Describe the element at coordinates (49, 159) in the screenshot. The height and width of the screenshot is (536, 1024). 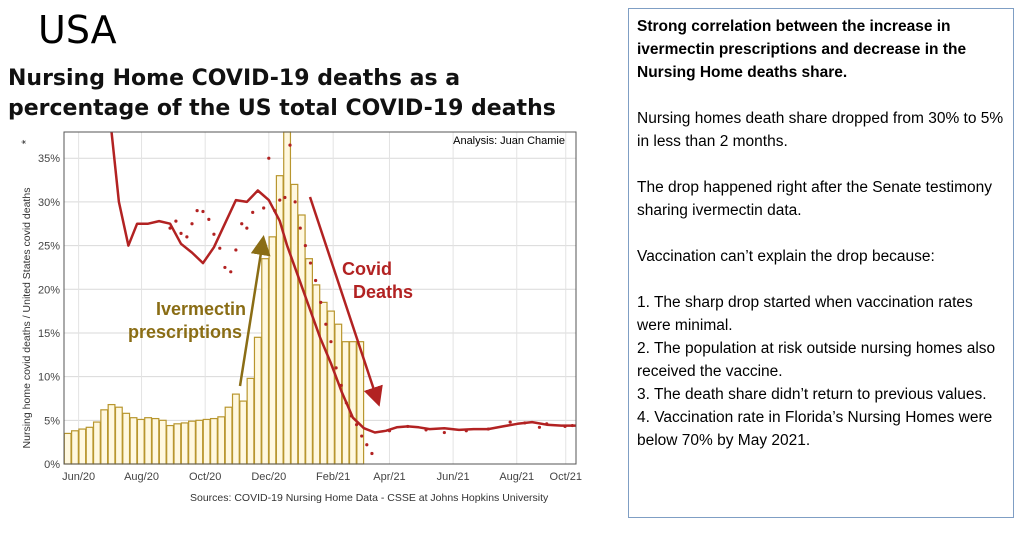
I see `y-tick-label: 35%` at that location.